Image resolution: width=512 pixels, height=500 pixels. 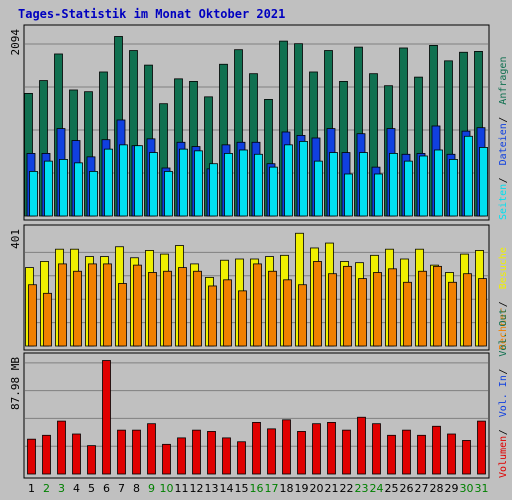 I want to click on x-tick-label-day-8: 8, so click(x=136, y=488).